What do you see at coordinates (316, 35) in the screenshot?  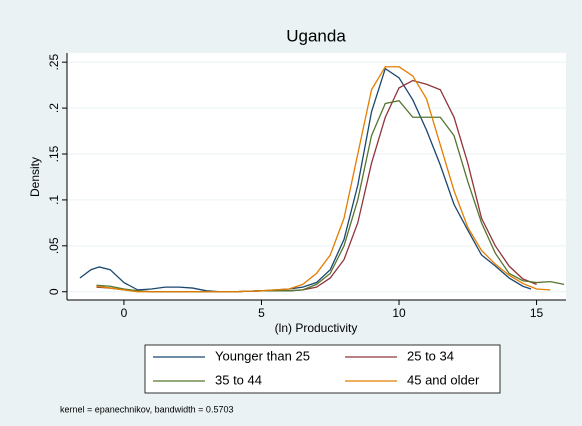 I see `chart-title: Uganda` at bounding box center [316, 35].